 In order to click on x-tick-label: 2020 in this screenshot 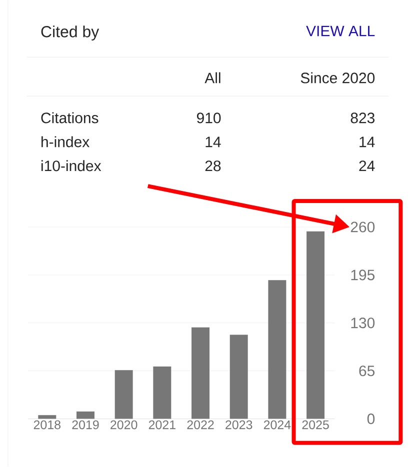, I will do `click(124, 425)`.